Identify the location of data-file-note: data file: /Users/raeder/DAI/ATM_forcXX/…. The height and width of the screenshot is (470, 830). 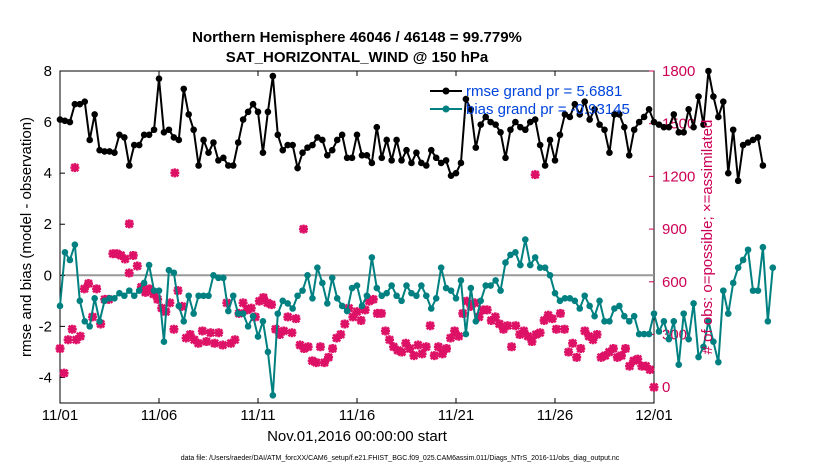
(400, 458).